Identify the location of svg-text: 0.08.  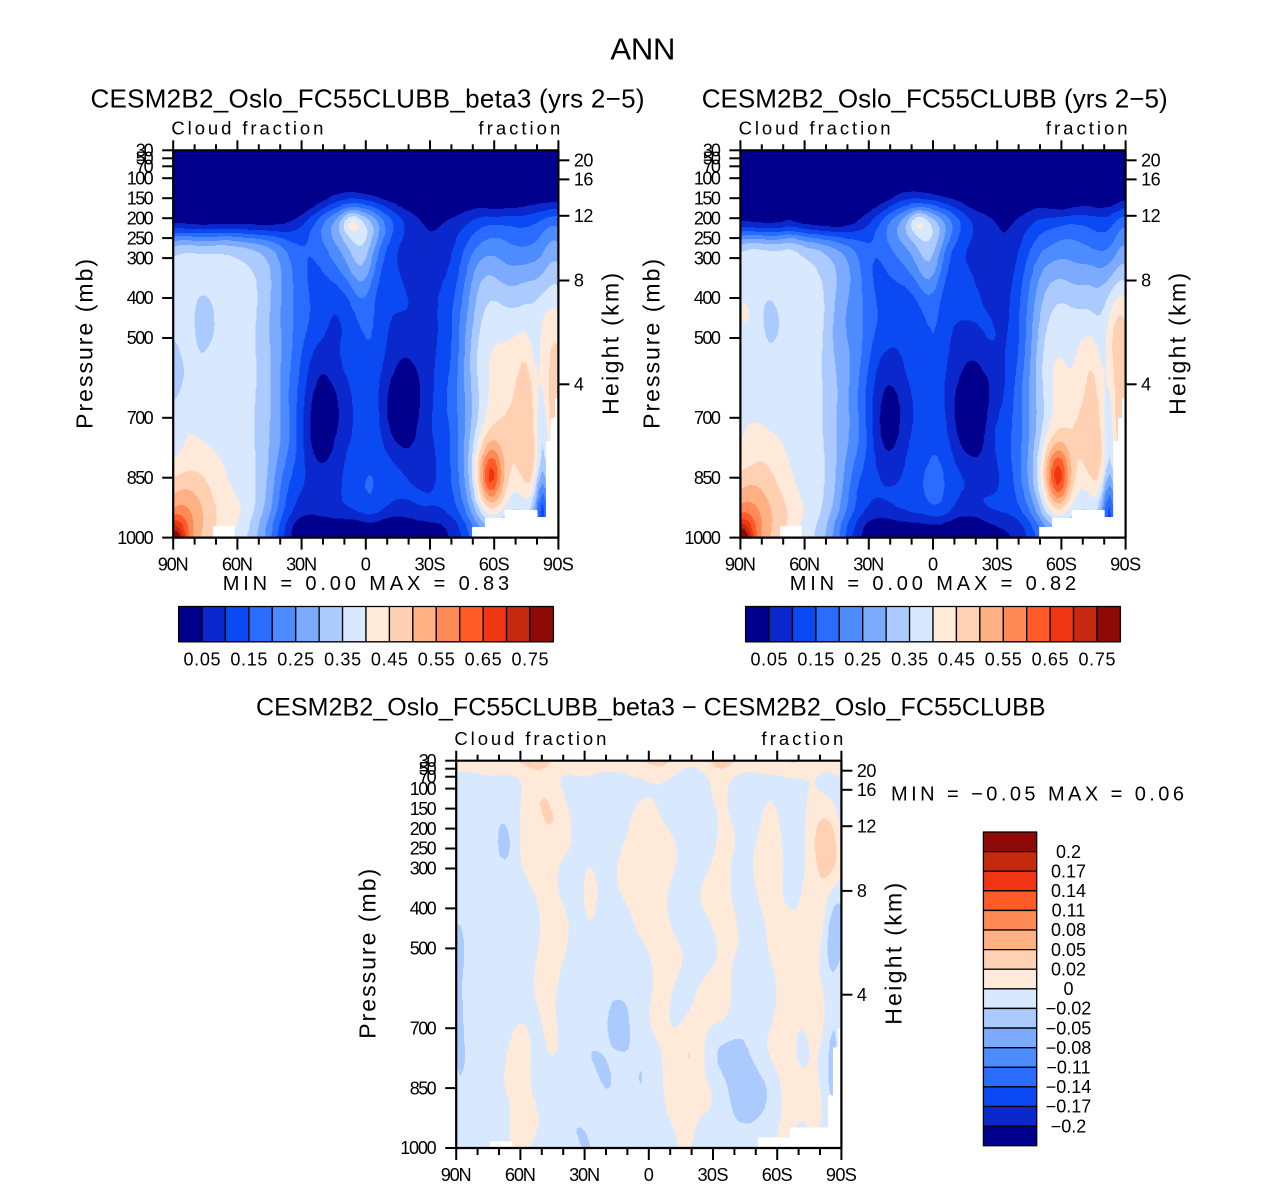
(1068, 930).